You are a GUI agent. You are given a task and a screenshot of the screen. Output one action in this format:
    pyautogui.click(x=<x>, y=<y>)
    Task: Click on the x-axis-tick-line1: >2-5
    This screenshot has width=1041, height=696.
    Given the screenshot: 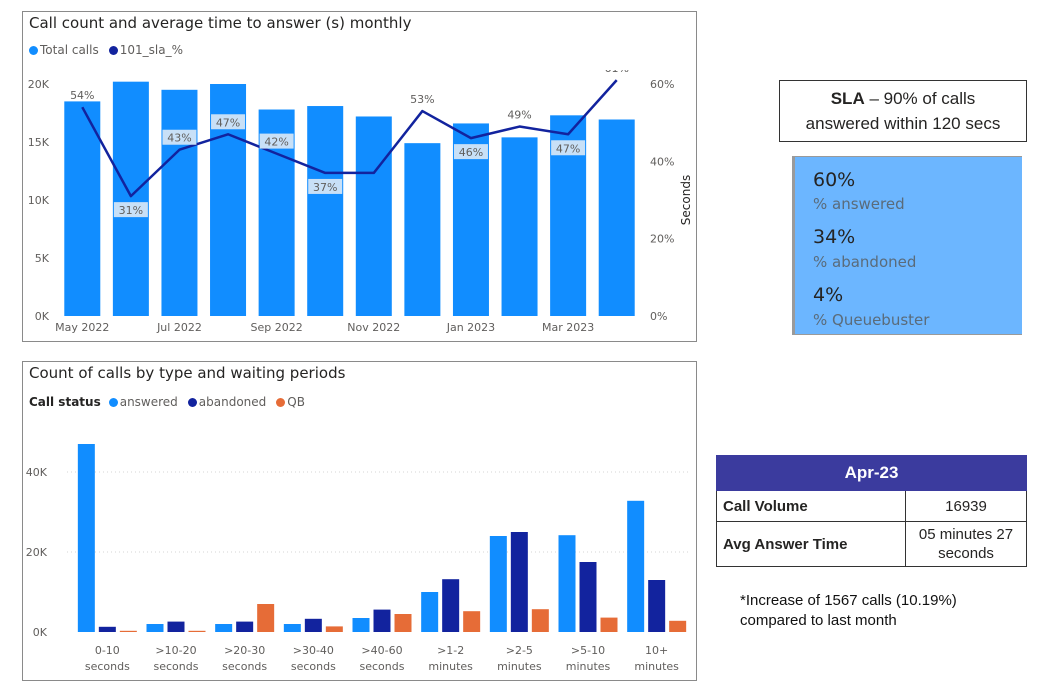 What is the action you would take?
    pyautogui.click(x=519, y=650)
    